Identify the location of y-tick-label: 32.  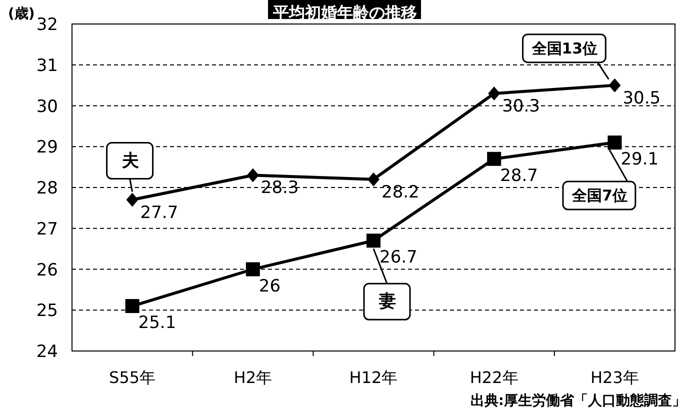
(47, 25).